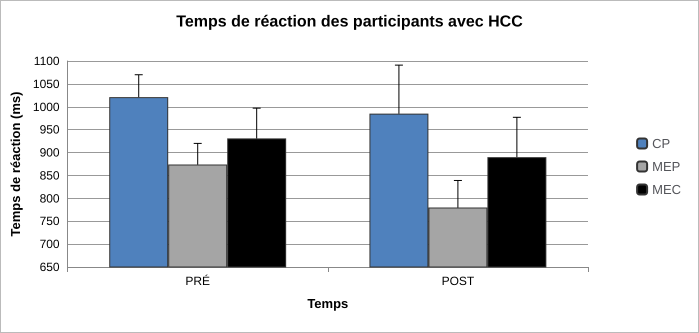 This screenshot has width=699, height=333. What do you see at coordinates (661, 143) in the screenshot?
I see `legend-label: CP` at bounding box center [661, 143].